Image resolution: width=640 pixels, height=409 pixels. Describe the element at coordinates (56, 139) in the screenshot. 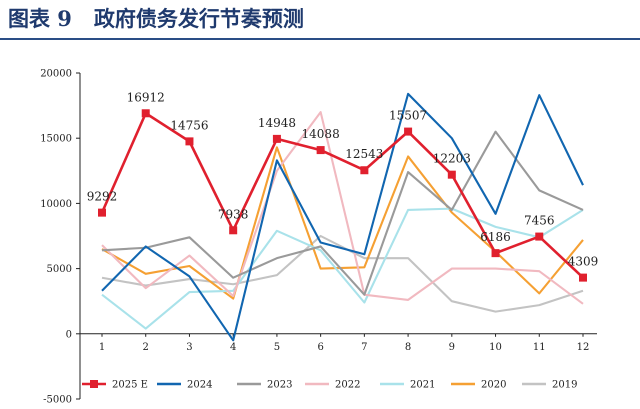

I see `y-tick-label: 15000` at that location.